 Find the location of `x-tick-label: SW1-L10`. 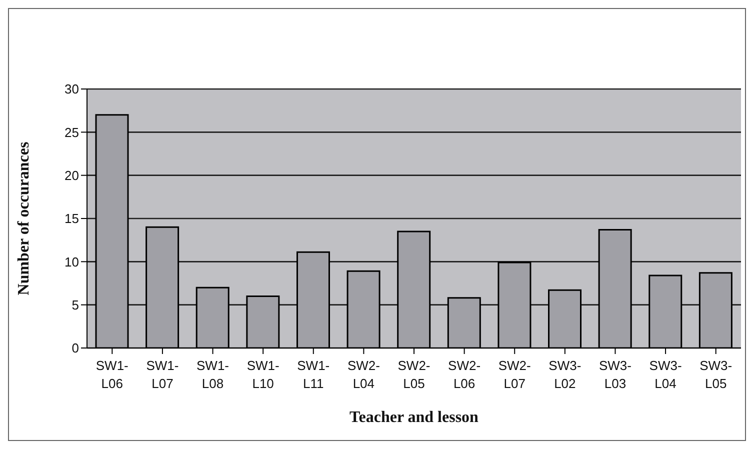

x-tick-label: SW1-L10 is located at coordinates (263, 374).